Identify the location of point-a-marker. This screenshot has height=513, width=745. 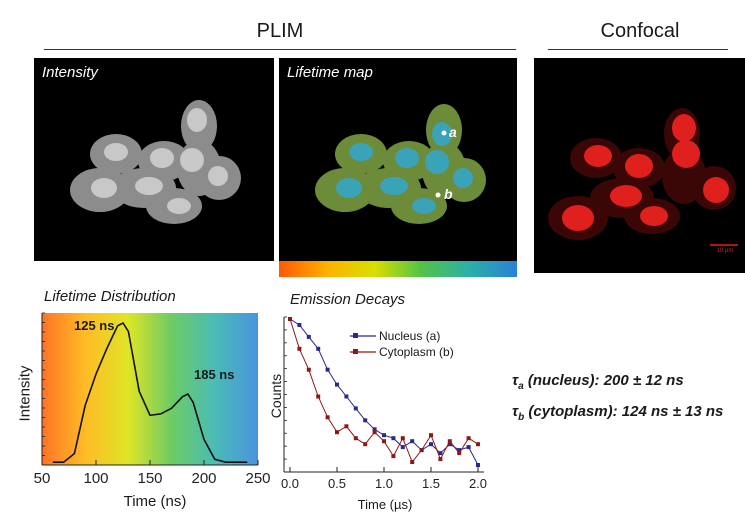
(444, 133).